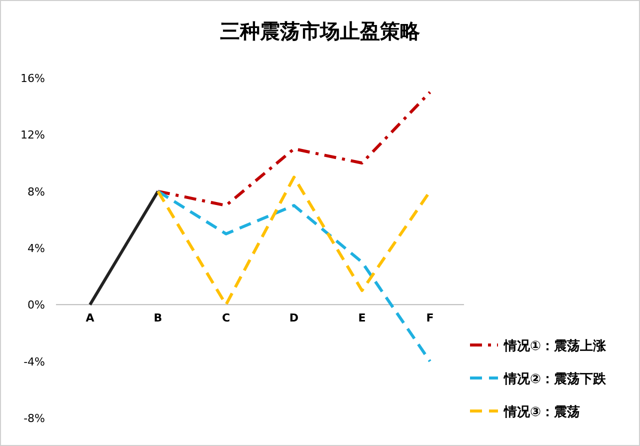  Describe the element at coordinates (90, 318) in the screenshot. I see `x-tick-label: A` at that location.